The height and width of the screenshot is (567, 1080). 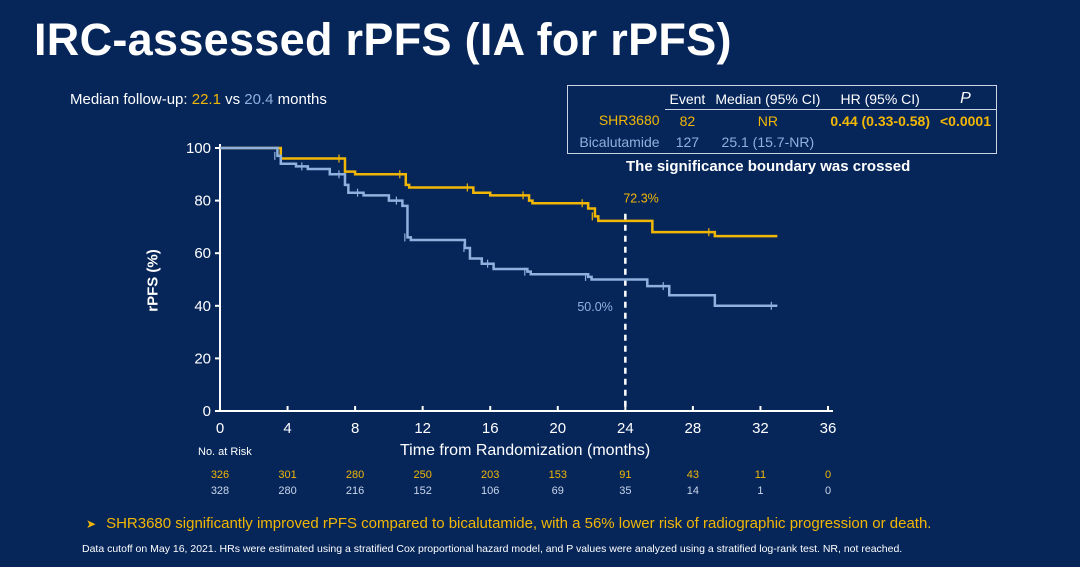 I want to click on risk-count-shr3680: 0, so click(x=828, y=475).